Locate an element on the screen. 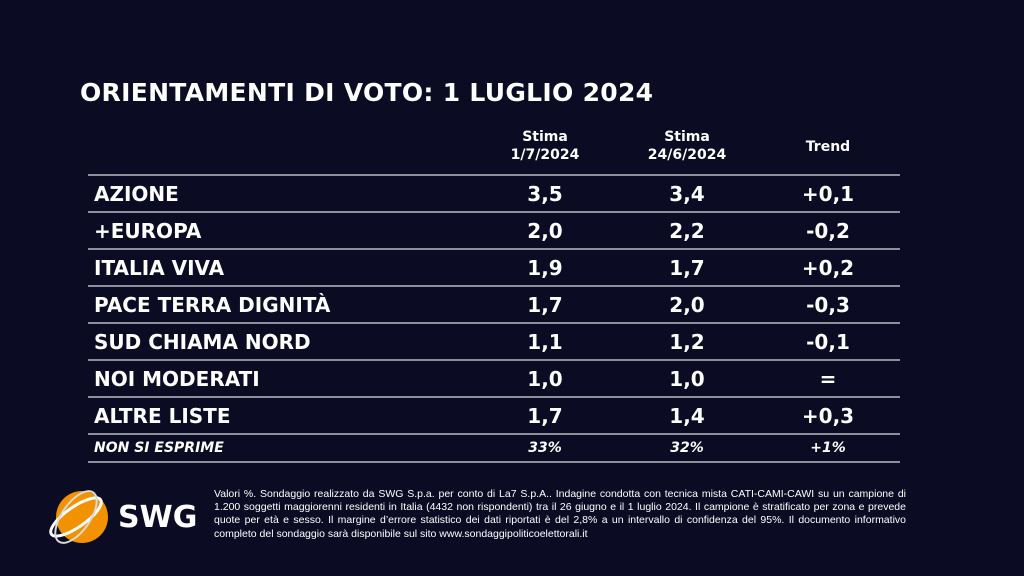 This screenshot has height=576, width=1024. page-title: ORIENTAMENTI DI VOTO: 1 LUGLIO 2024 is located at coordinates (367, 92).